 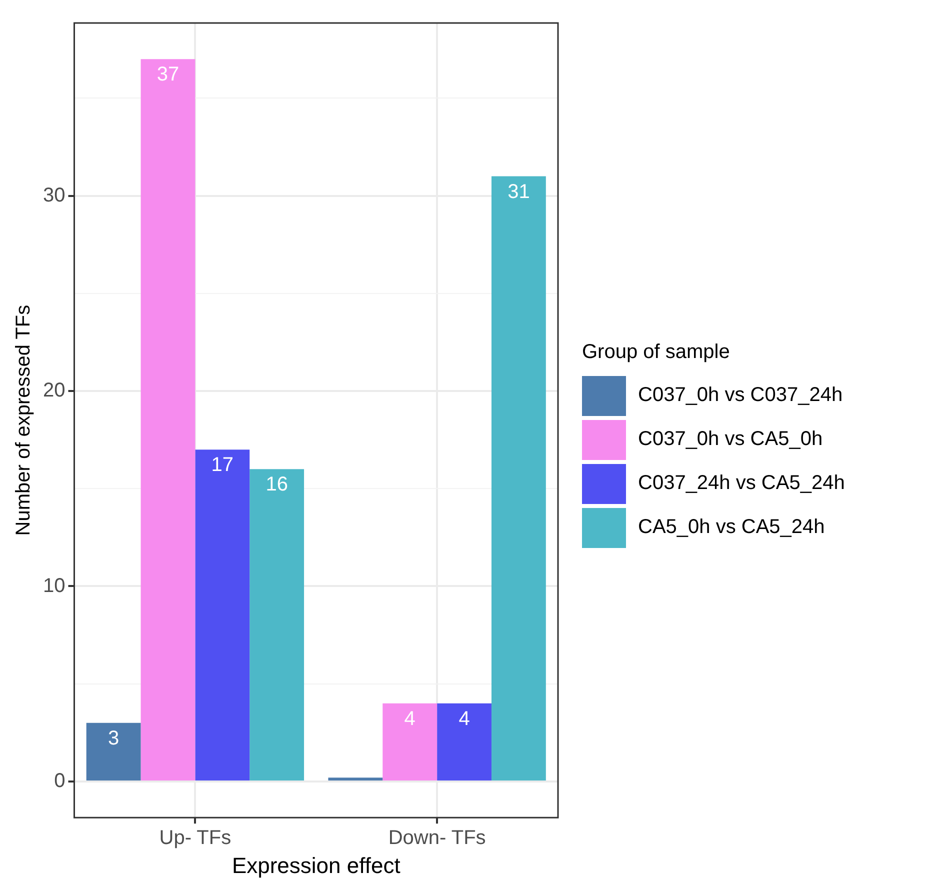 What do you see at coordinates (519, 191) in the screenshot?
I see `data-label: 31` at bounding box center [519, 191].